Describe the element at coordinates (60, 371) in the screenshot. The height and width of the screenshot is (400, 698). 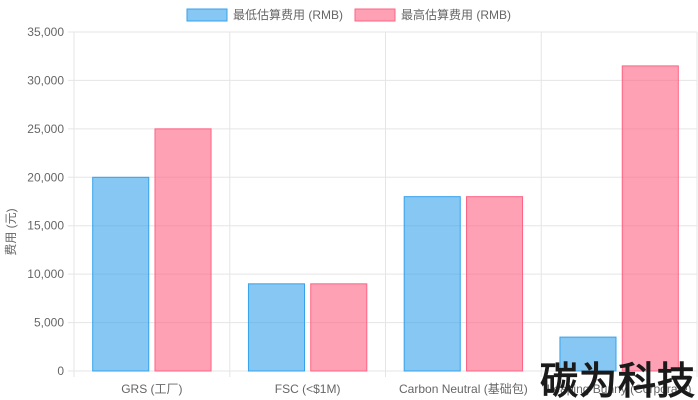
I see `y-tick-label: 0` at that location.